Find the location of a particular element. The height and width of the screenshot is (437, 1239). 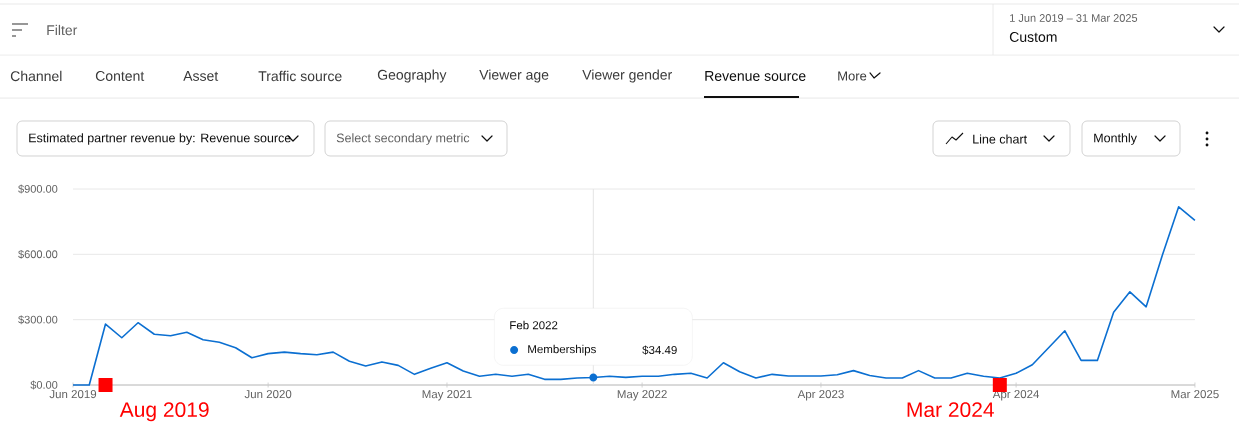

x-tick-label: Jun 2020 is located at coordinates (268, 394).